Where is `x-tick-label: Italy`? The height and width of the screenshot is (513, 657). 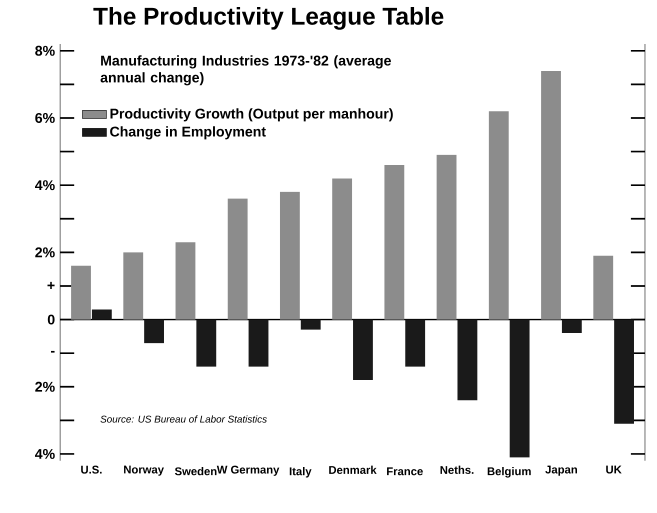
x-tick-label: Italy is located at coordinates (301, 472).